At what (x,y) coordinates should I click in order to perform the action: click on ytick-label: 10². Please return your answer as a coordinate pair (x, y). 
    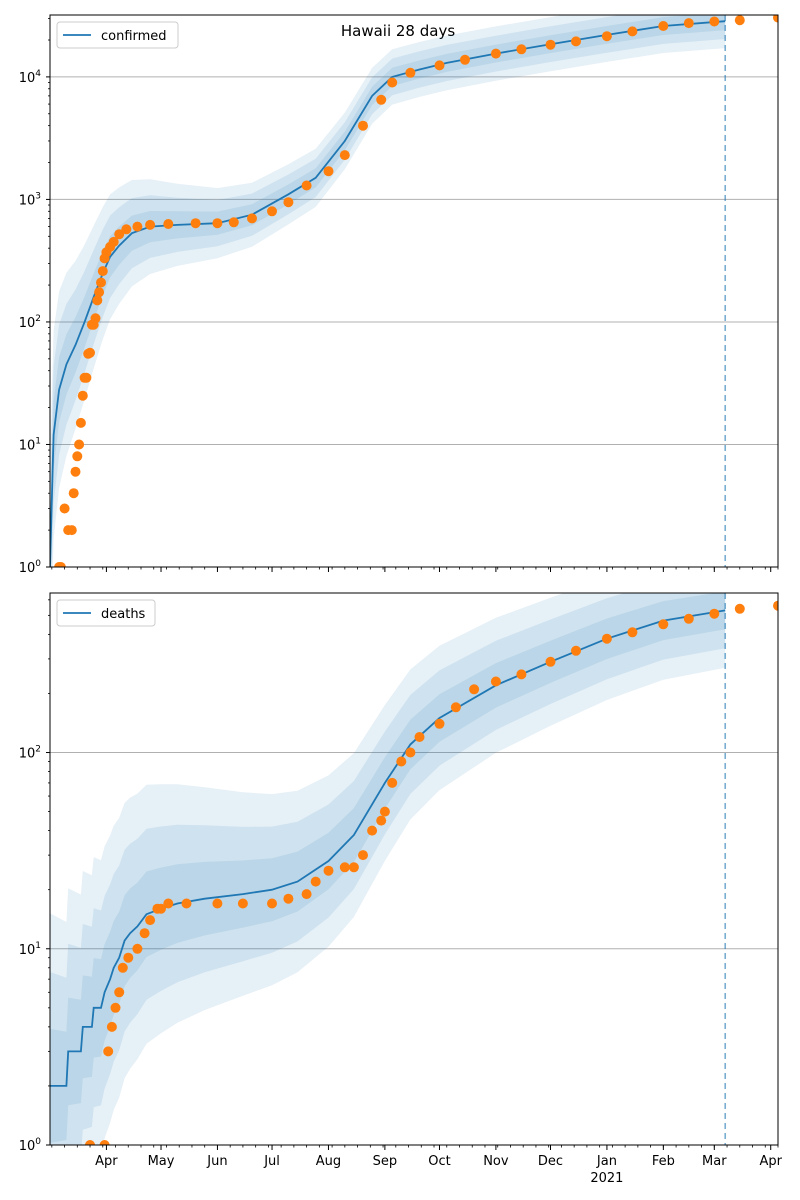
    Looking at the image, I should click on (30, 322).